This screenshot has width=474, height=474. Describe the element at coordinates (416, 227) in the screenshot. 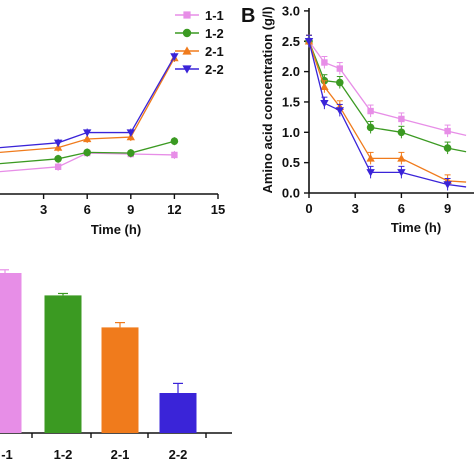

I see `panel-b-x-axis-label: Time (h)` at that location.